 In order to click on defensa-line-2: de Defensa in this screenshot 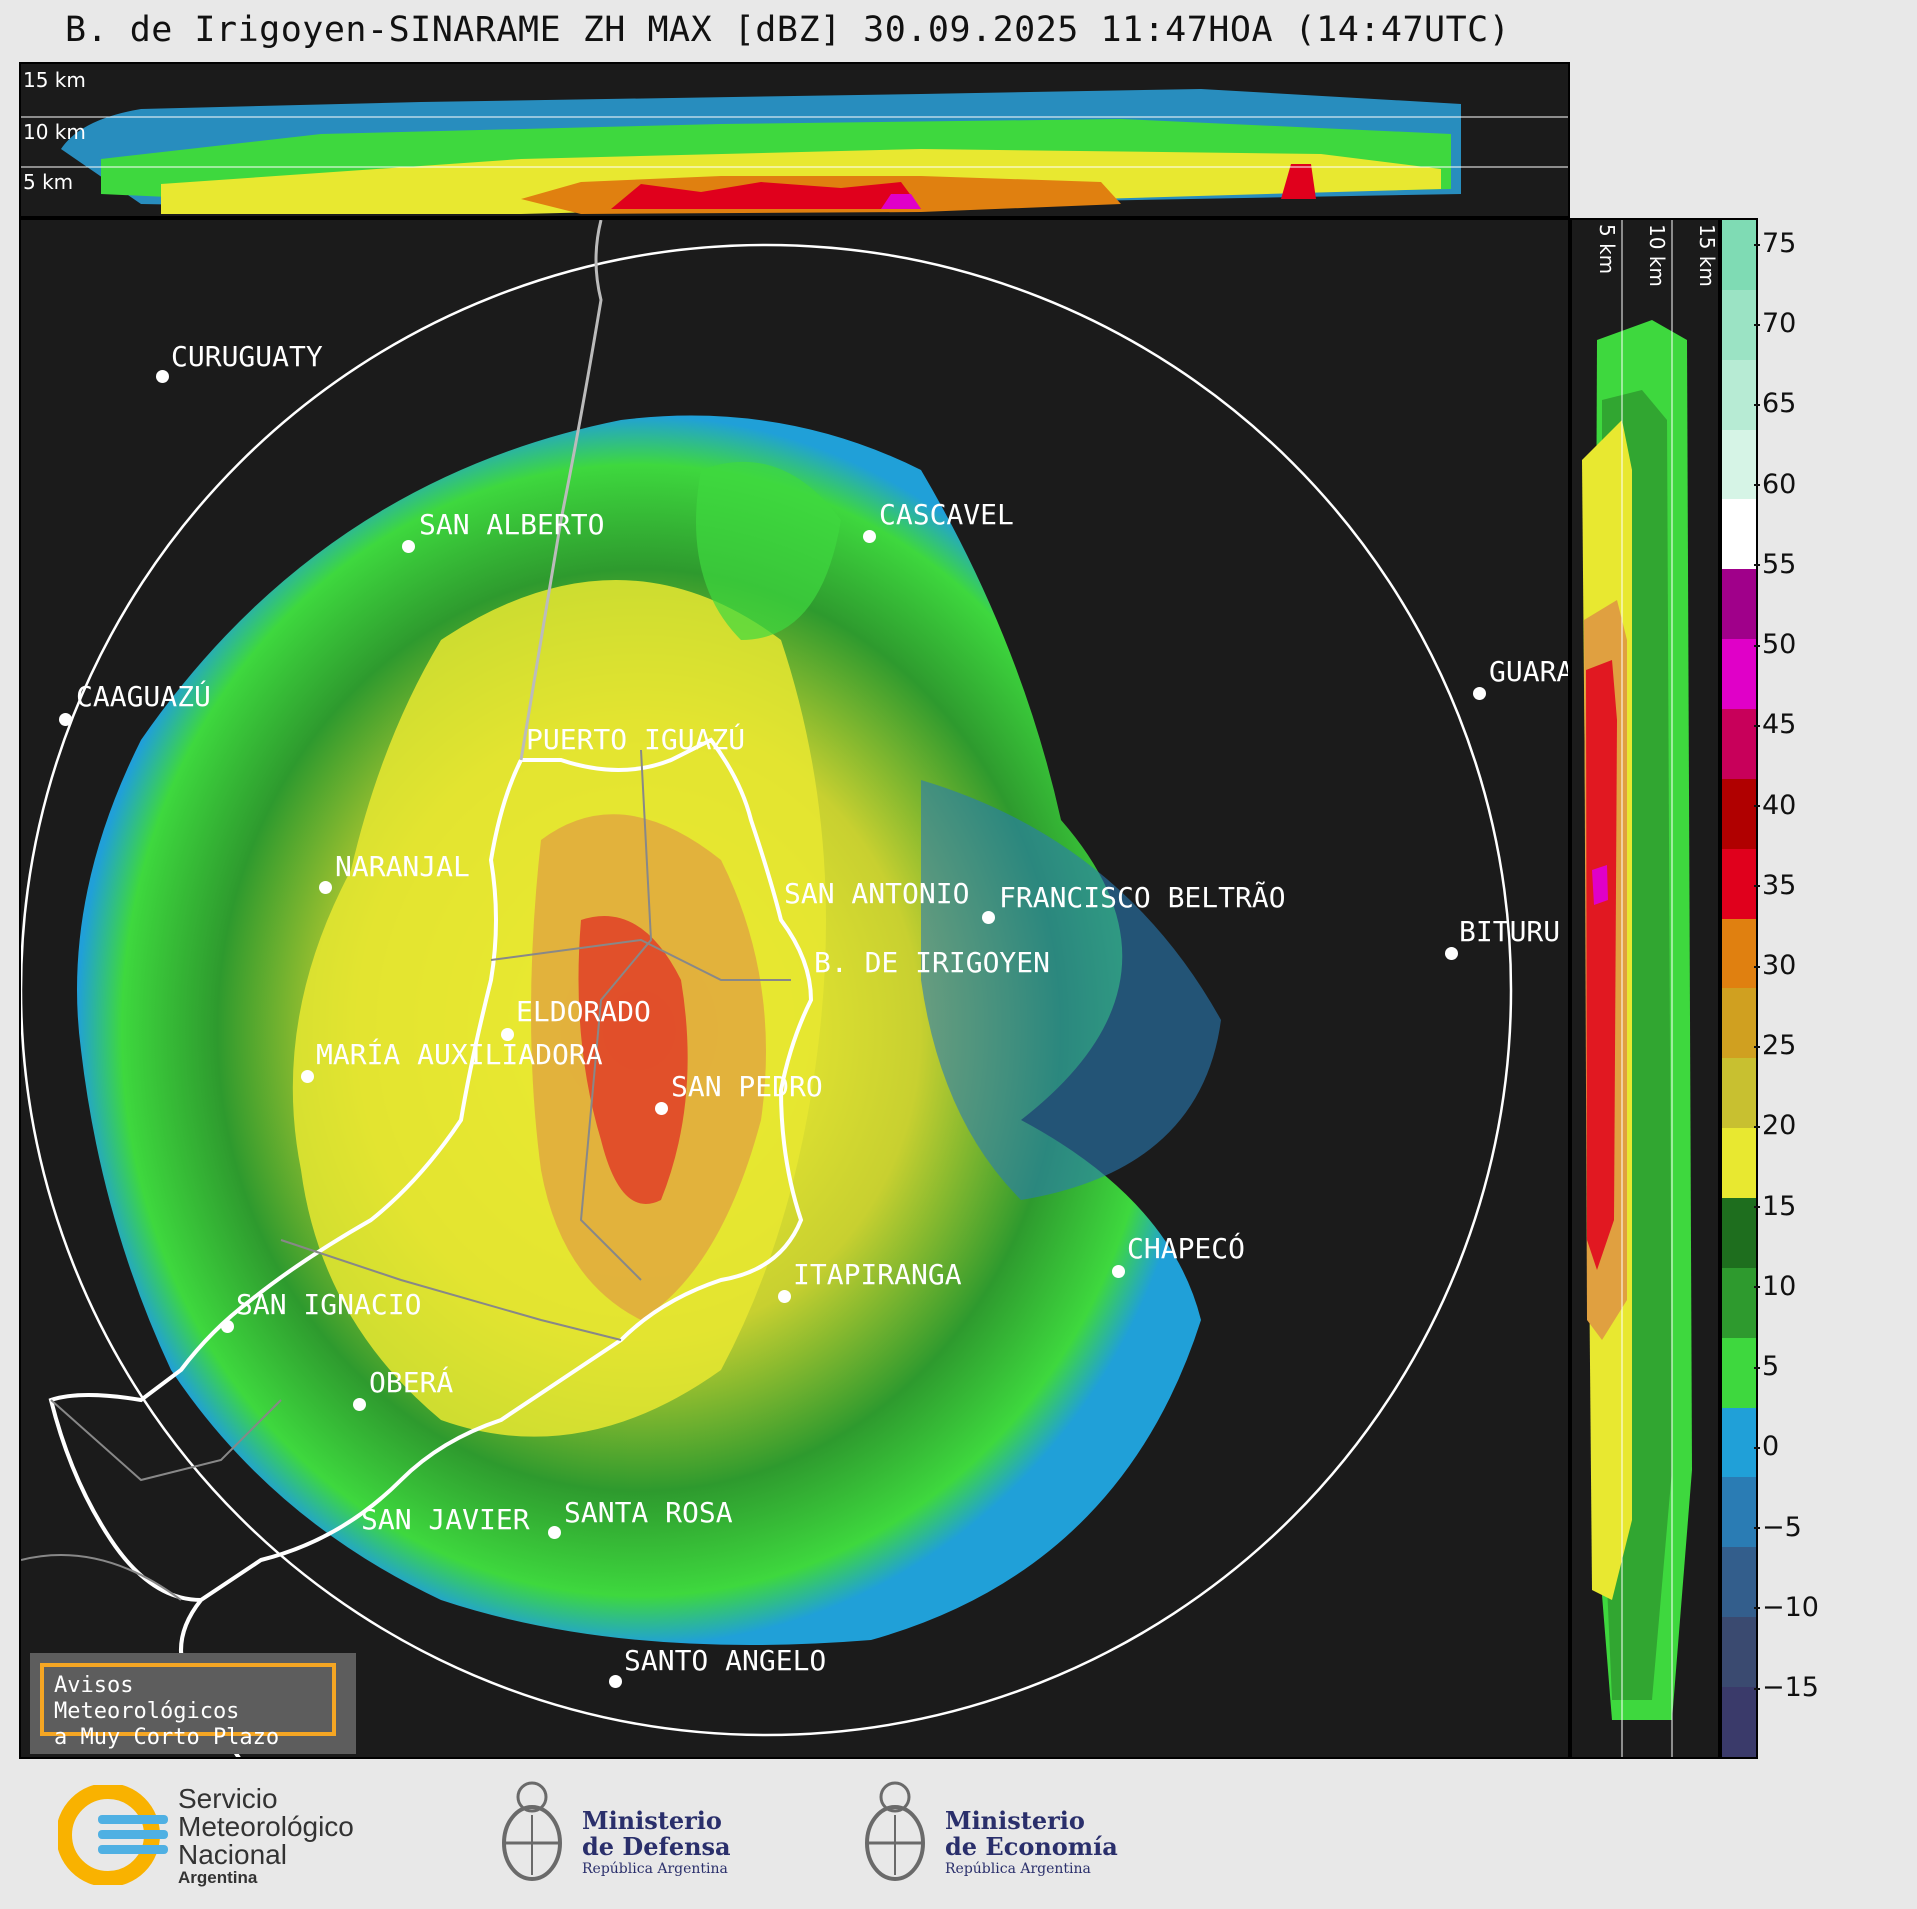, I will do `click(656, 1846)`.